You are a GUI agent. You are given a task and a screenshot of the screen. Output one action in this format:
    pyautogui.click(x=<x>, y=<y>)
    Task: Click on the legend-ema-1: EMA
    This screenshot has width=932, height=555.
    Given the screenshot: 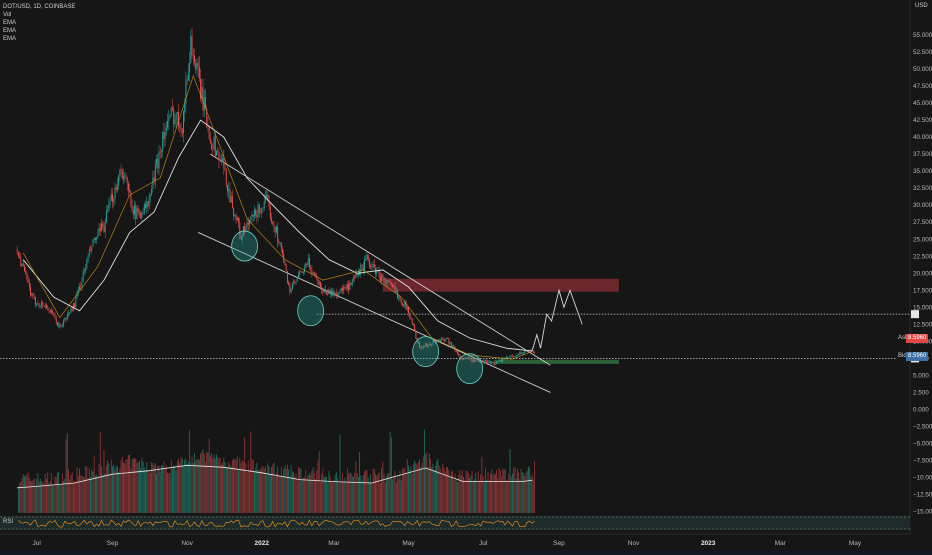 What is the action you would take?
    pyautogui.click(x=10, y=23)
    